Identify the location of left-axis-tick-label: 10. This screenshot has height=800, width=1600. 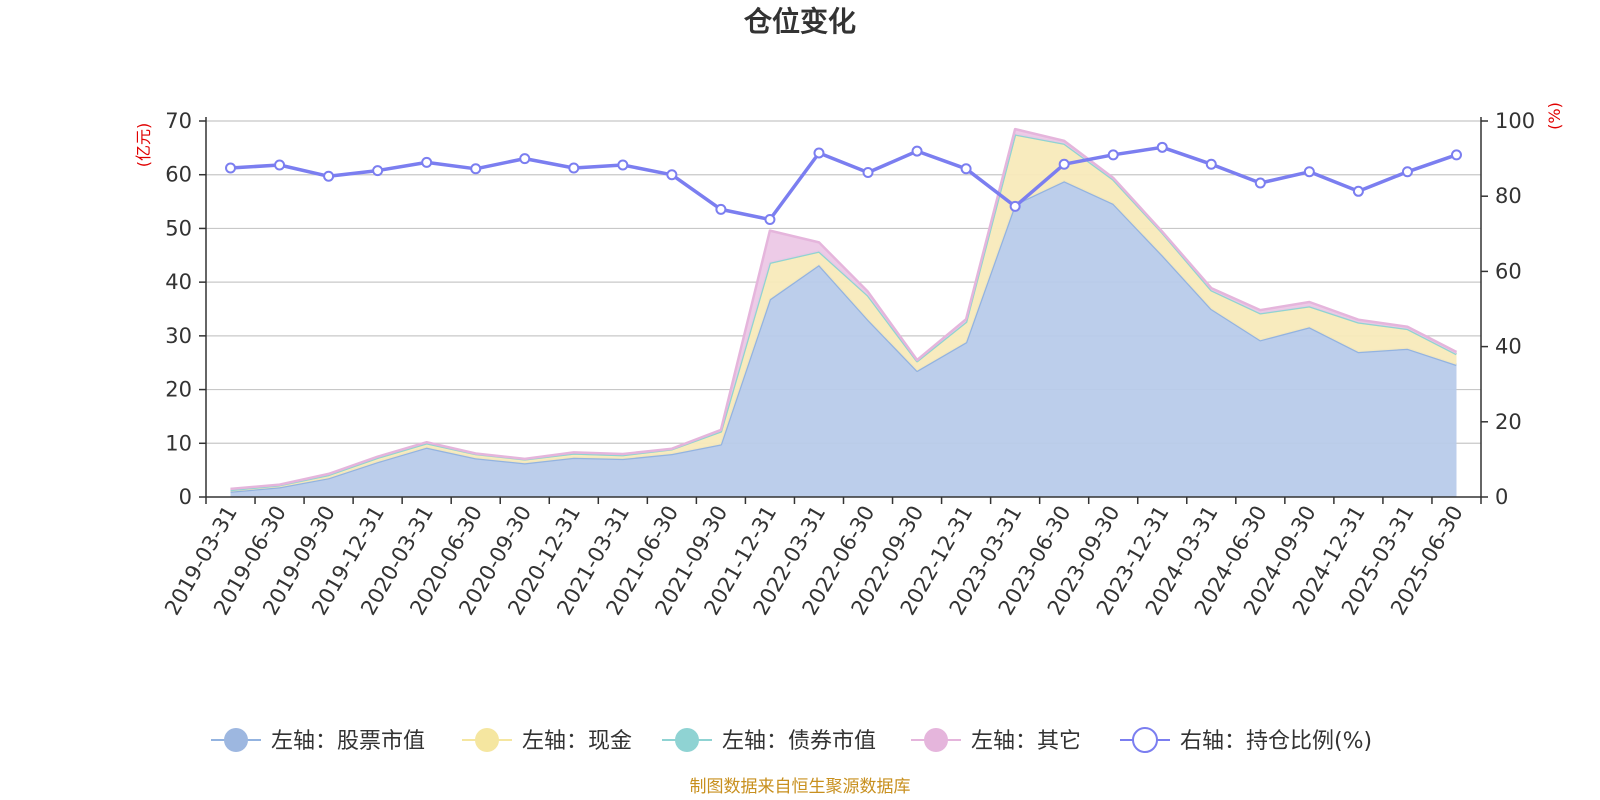
(178, 443).